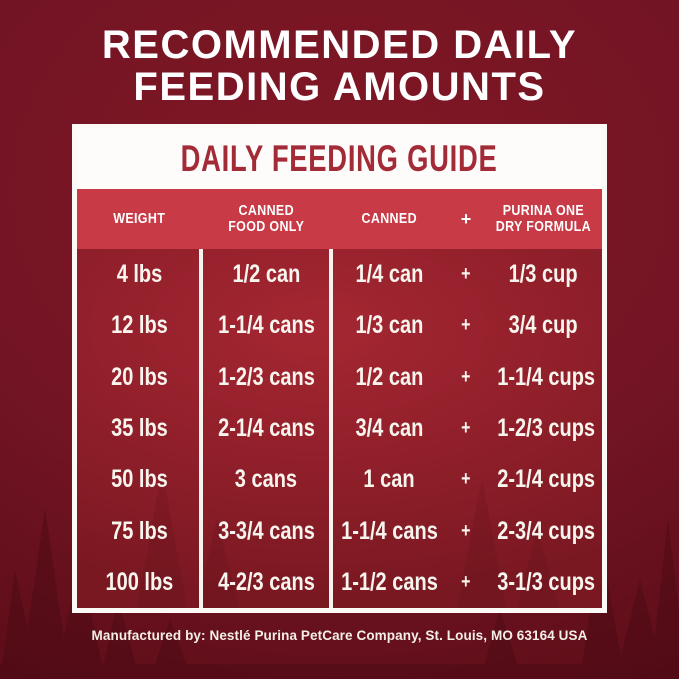 The height and width of the screenshot is (679, 679). I want to click on table-row: 4 lbs 1/2 can 1/4 can + 1/3 cup, so click(339, 274).